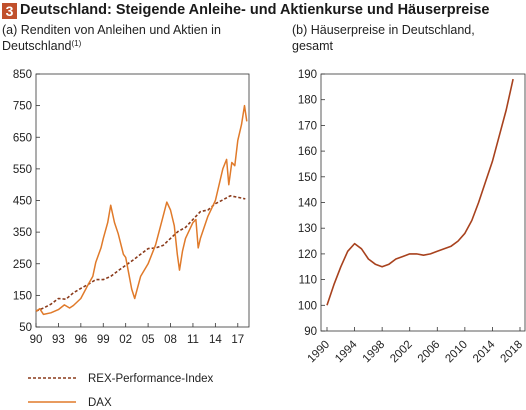 Image resolution: width=526 pixels, height=410 pixels. Describe the element at coordinates (484, 351) in the screenshot. I see `right-x-tick-label: 2014` at that location.